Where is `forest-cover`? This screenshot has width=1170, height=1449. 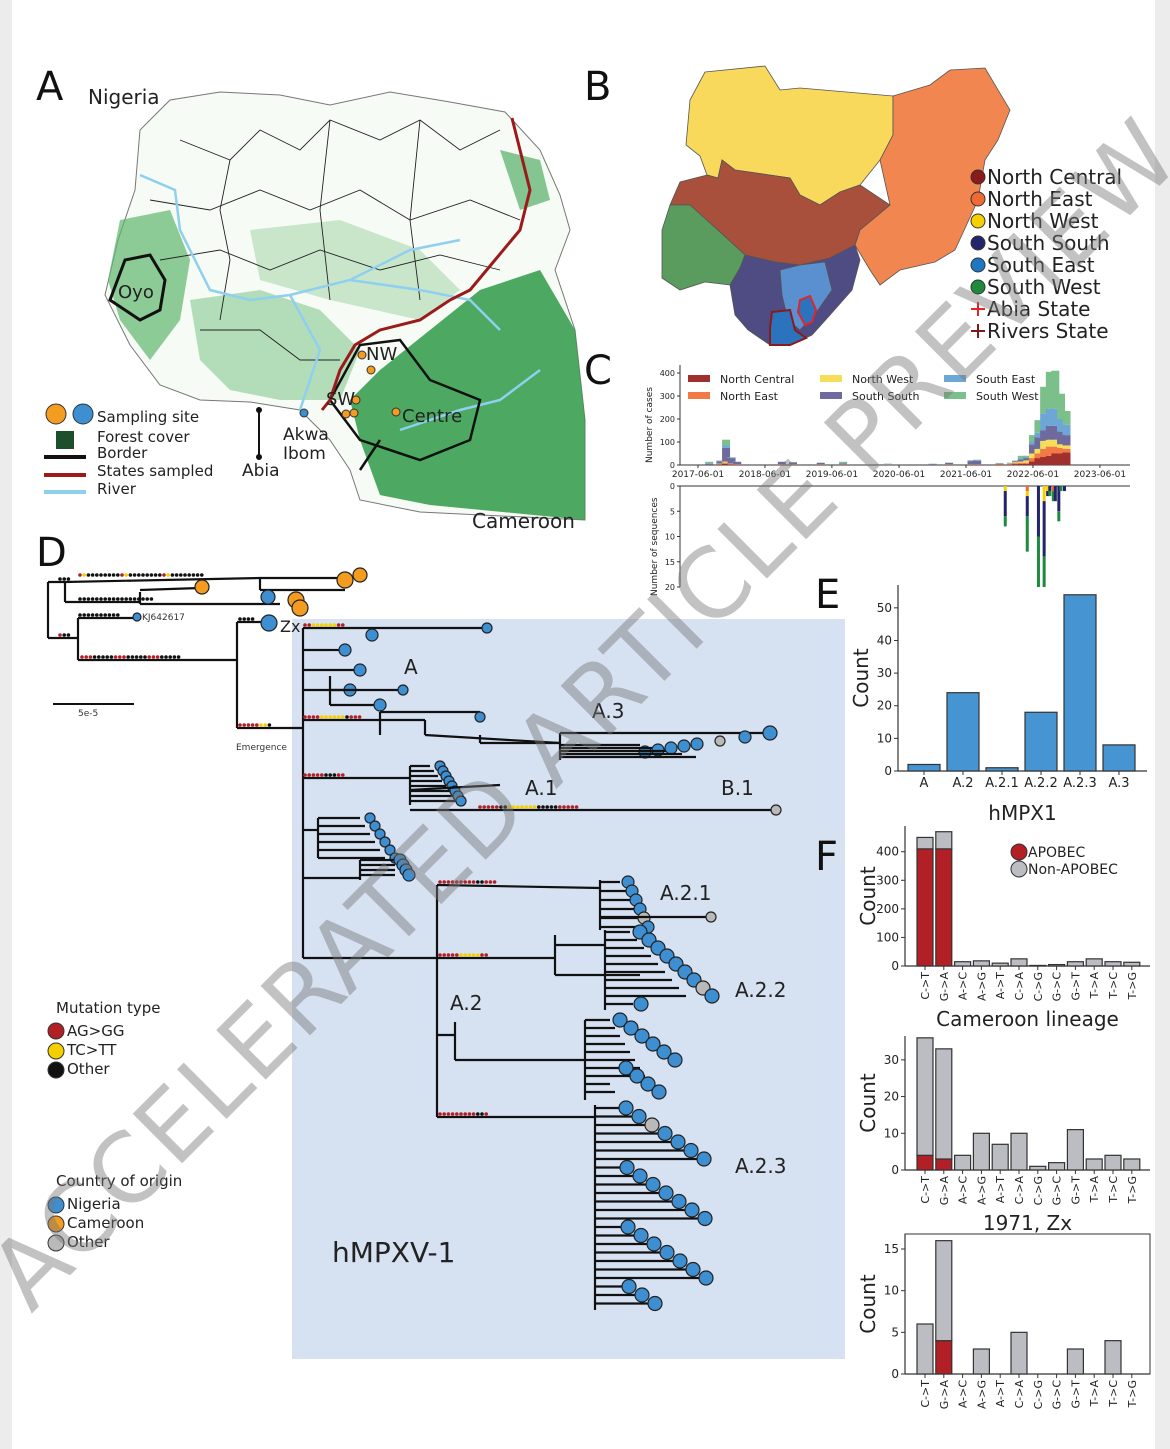 forest-cover is located at coordinates (149, 285).